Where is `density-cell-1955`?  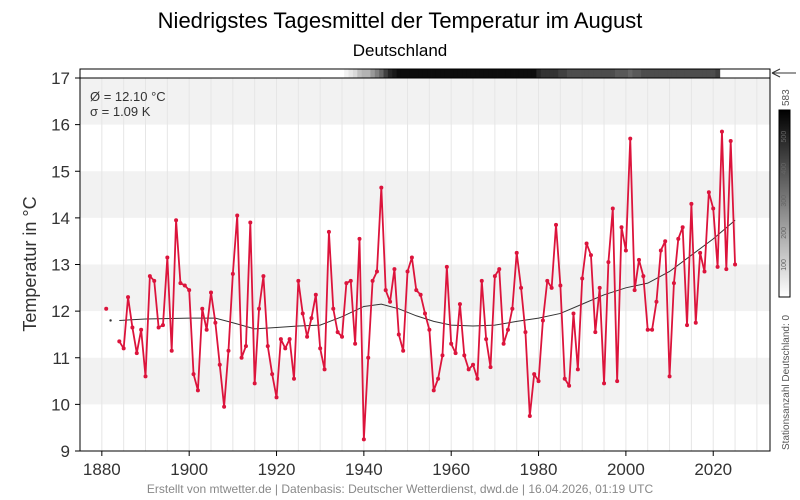
density-cell-1955 is located at coordinates (429, 73).